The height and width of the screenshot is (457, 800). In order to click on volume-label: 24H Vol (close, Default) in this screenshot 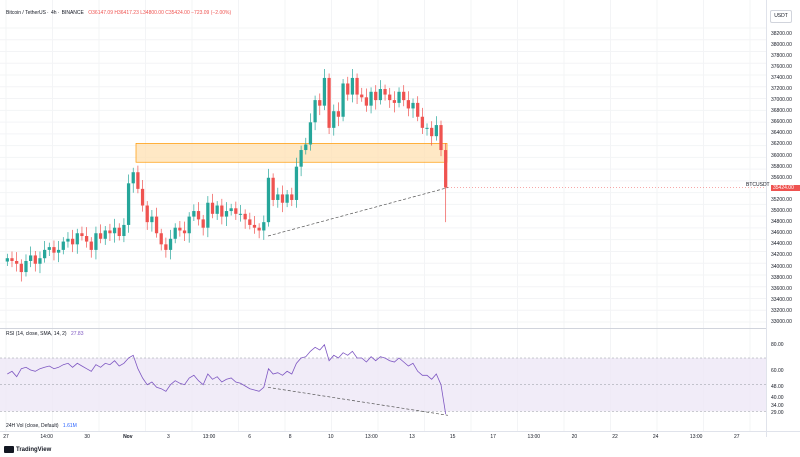, I will do `click(32, 426)`.